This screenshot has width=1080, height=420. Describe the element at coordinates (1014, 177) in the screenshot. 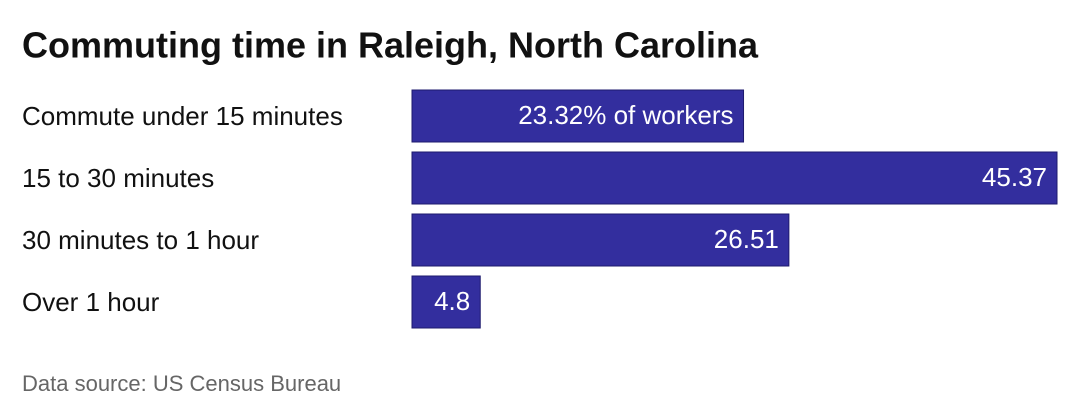

I see `value-label: 45.37` at that location.